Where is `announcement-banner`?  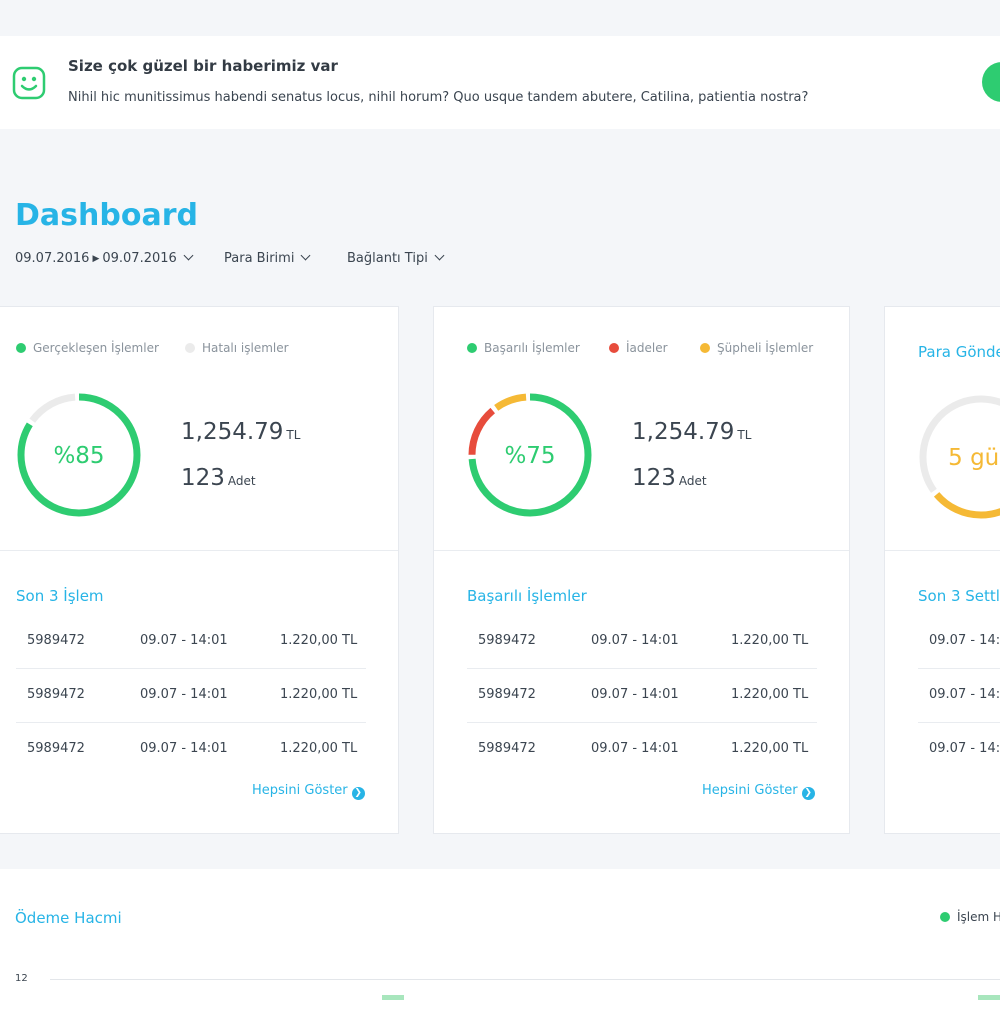
announcement-banner is located at coordinates (500, 82).